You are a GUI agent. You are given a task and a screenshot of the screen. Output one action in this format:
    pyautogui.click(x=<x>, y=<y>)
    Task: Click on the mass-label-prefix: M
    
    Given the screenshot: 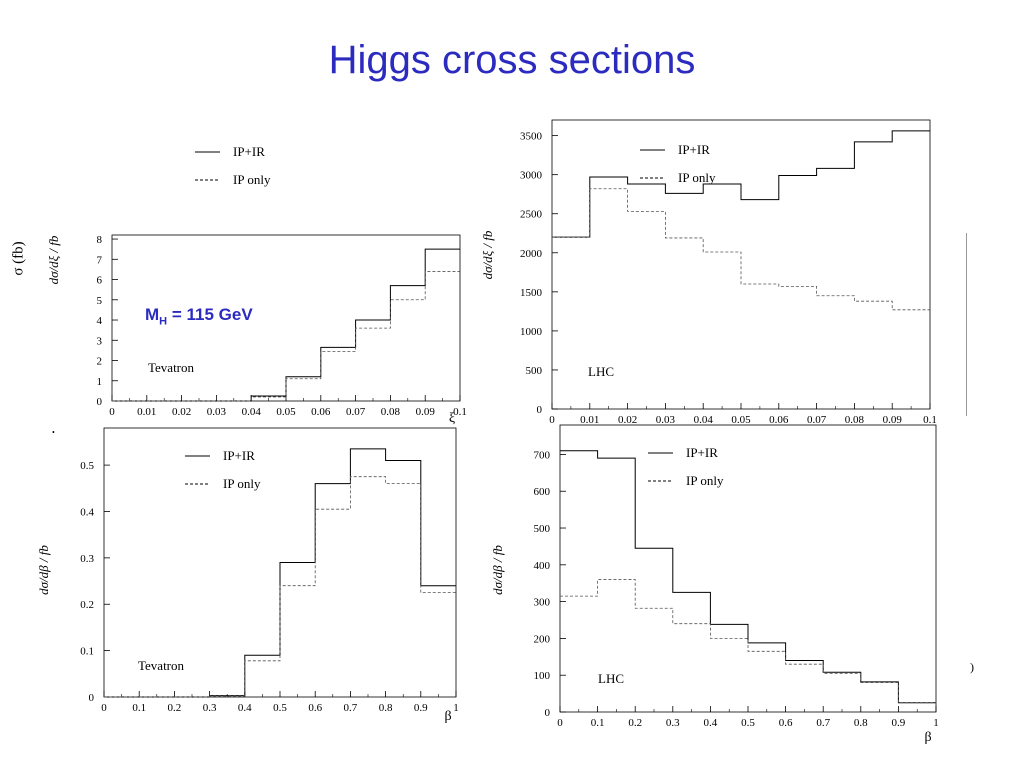 What is the action you would take?
    pyautogui.click(x=152, y=314)
    